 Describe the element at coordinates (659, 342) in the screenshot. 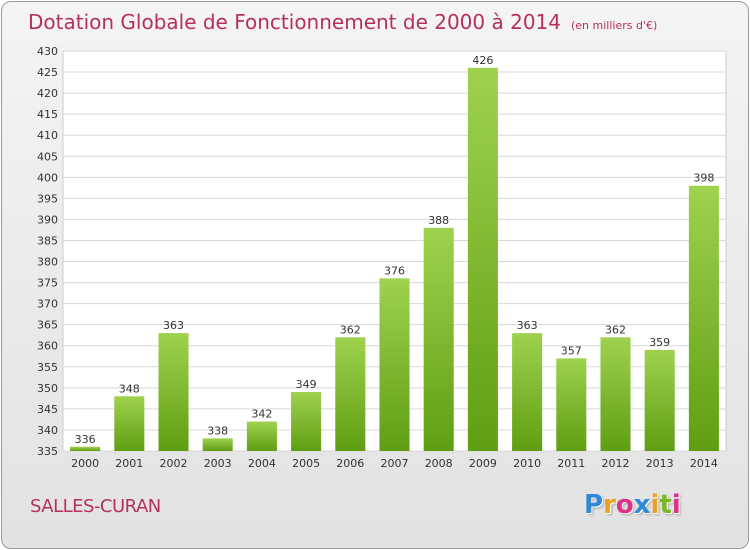

I see `bar-value-label: 359` at that location.